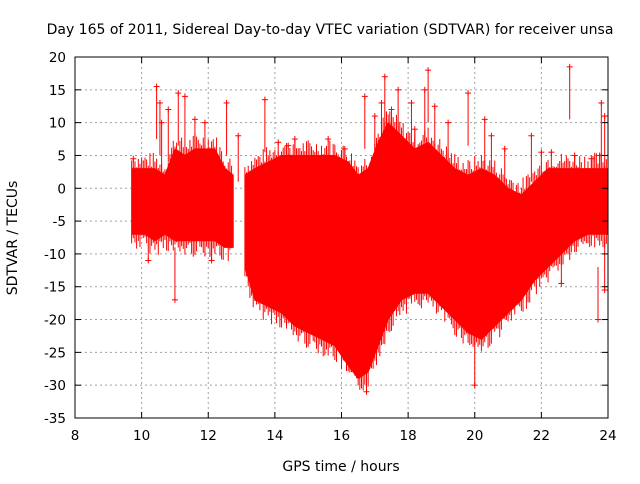 This screenshot has width=640, height=484. Describe the element at coordinates (341, 436) in the screenshot. I see `x-tick-label: 16` at that location.